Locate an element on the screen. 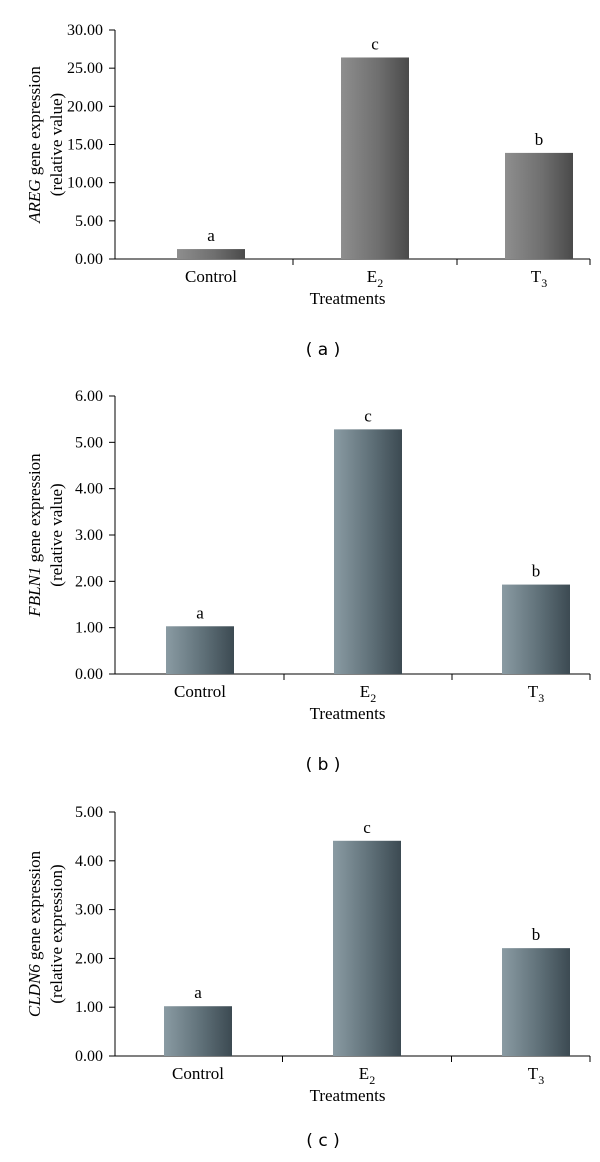 The image size is (600, 1162). y-tick-label: 30.00 is located at coordinates (85, 30).